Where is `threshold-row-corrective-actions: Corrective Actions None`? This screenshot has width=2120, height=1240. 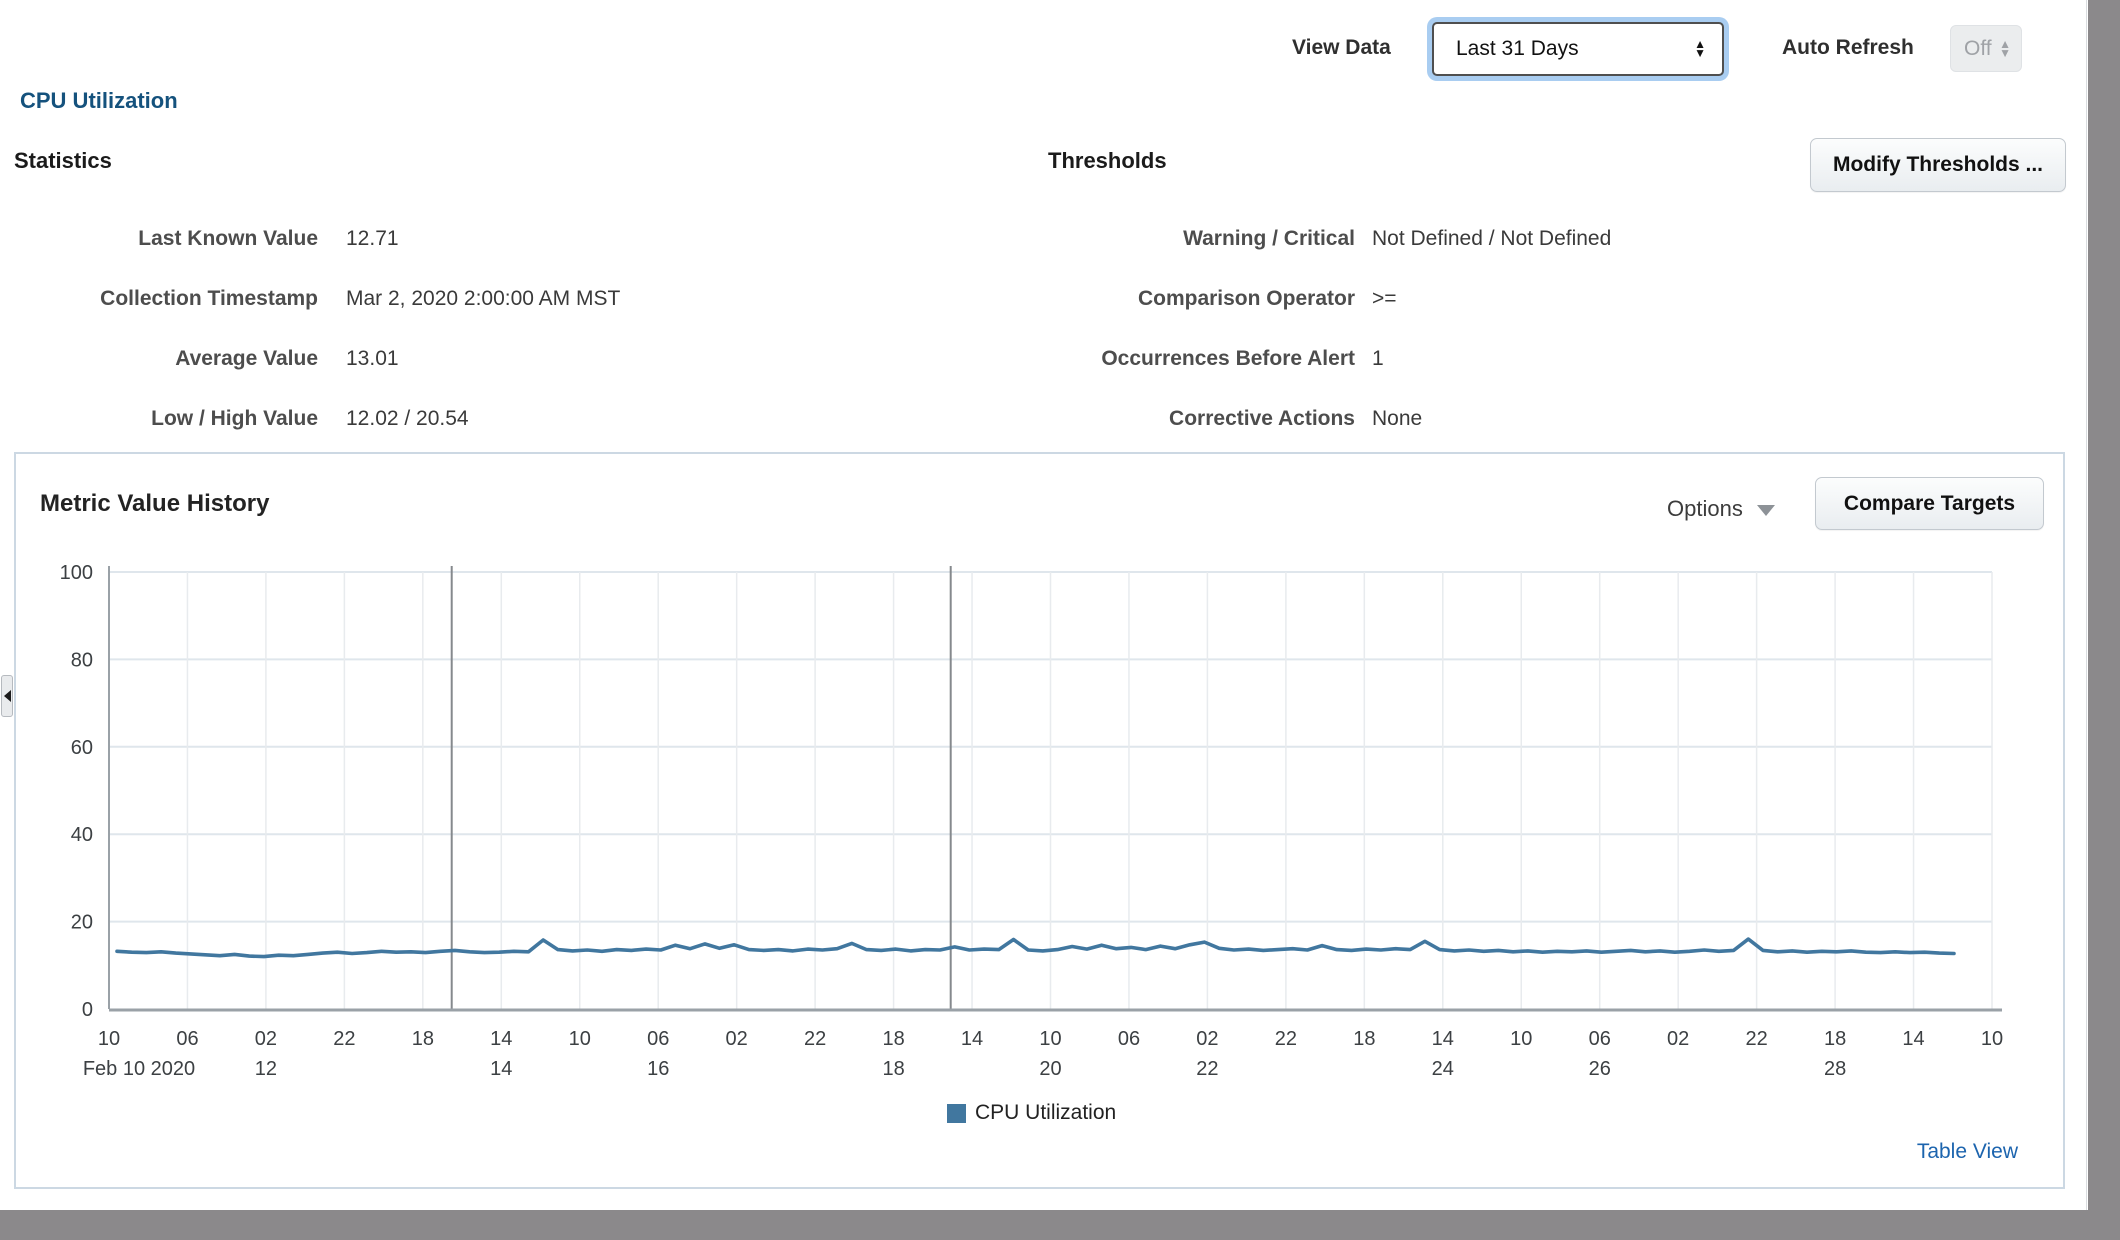
threshold-row-corrective-actions: Corrective Actions None is located at coordinates (1235, 419).